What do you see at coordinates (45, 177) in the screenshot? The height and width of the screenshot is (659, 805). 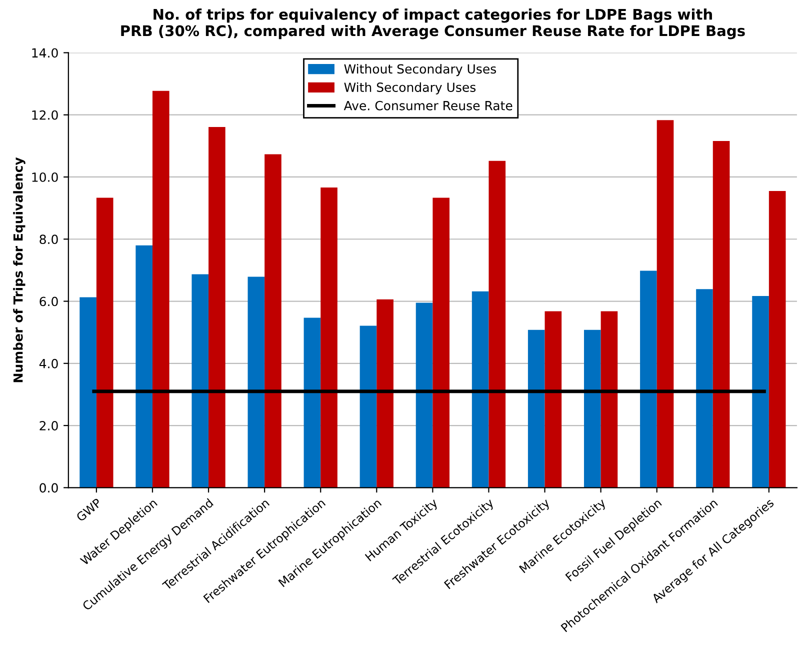 I see `y-tick-label: 10.0` at bounding box center [45, 177].